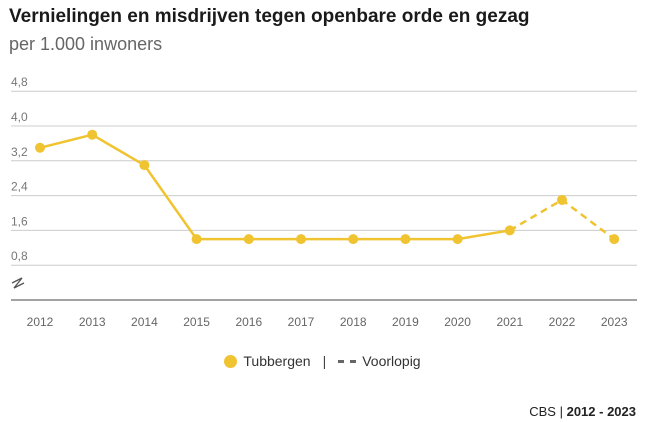  Describe the element at coordinates (19, 221) in the screenshot. I see `y-tick-label: 1,6` at that location.